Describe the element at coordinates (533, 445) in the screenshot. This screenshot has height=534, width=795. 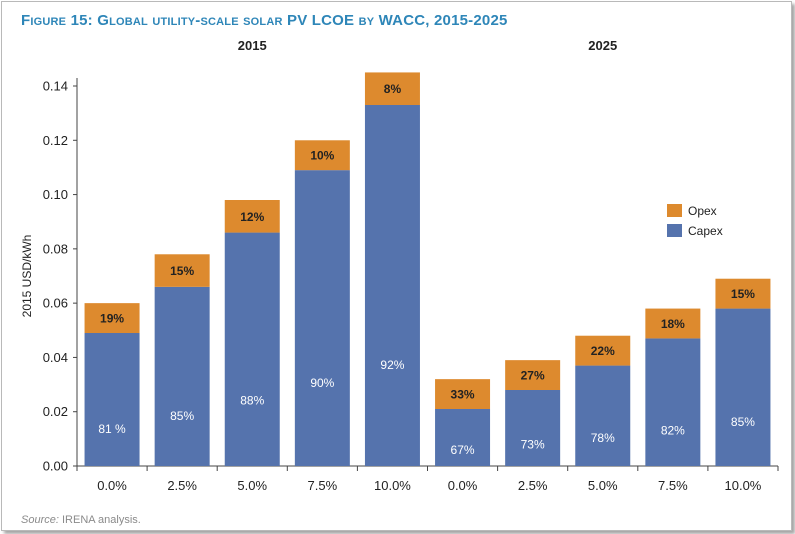
I see `capex-data-label: 73%` at that location.